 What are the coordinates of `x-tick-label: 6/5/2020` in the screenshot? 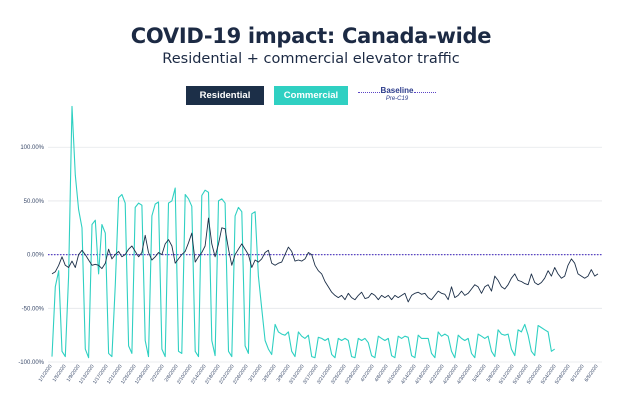 It's located at (592, 374).